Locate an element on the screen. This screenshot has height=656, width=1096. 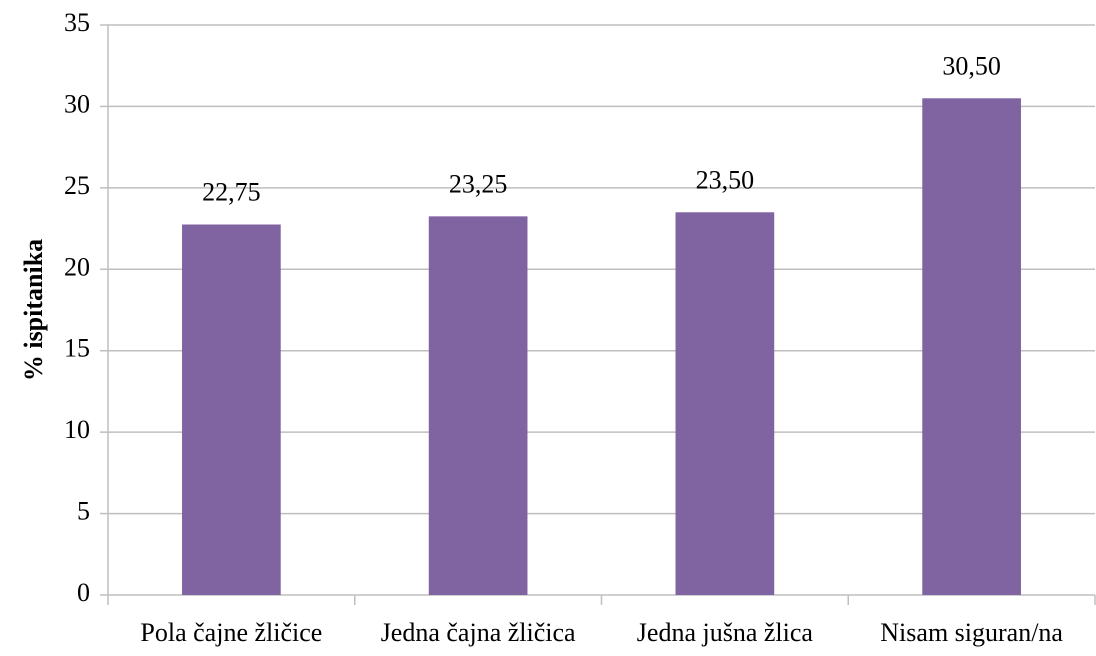
y-tick-label: 10 is located at coordinates (77, 429).